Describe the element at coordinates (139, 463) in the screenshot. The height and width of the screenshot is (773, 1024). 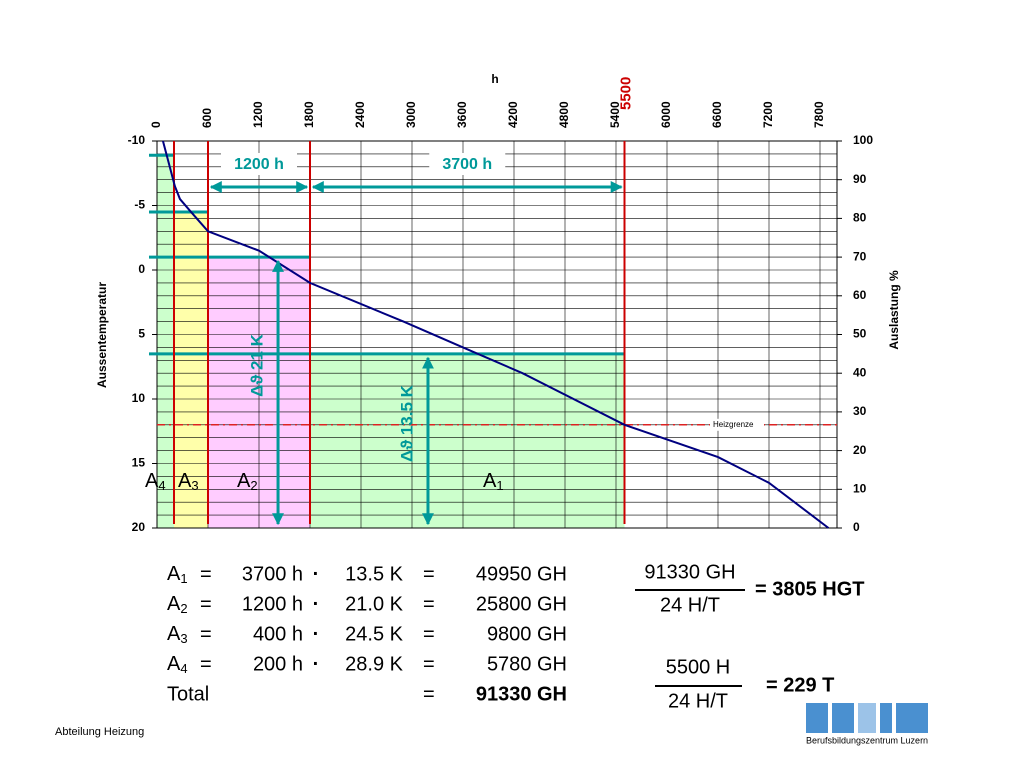
I see `y-tick-label: 15` at that location.